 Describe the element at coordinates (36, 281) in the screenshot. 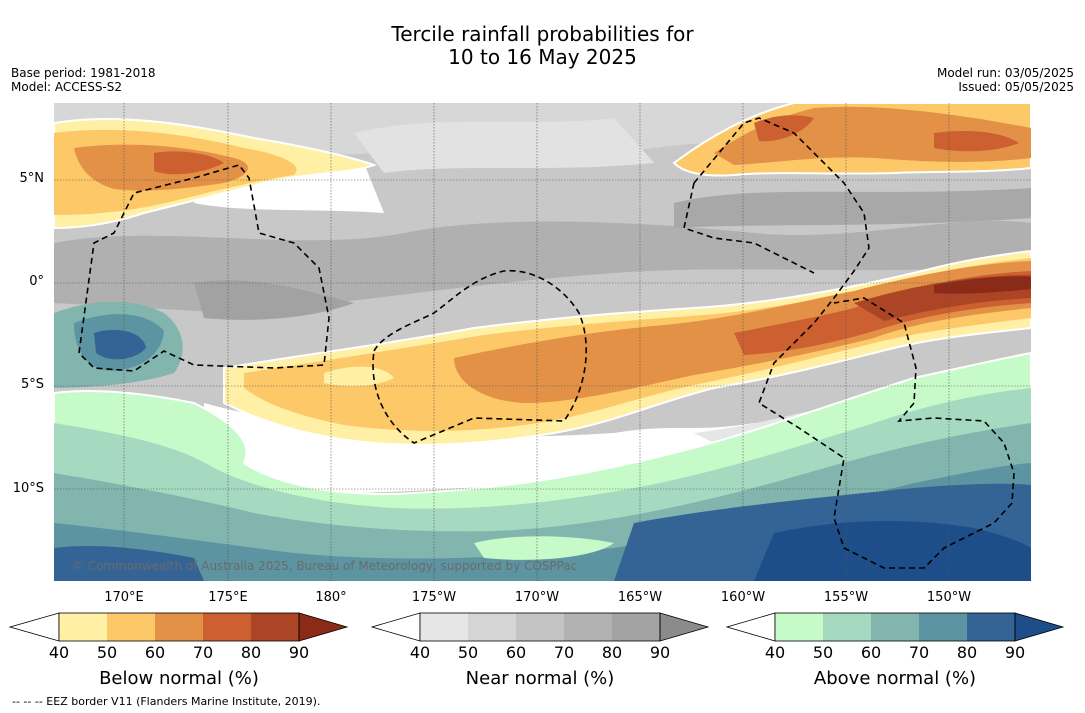

I see `lat-label-0: 0°` at that location.